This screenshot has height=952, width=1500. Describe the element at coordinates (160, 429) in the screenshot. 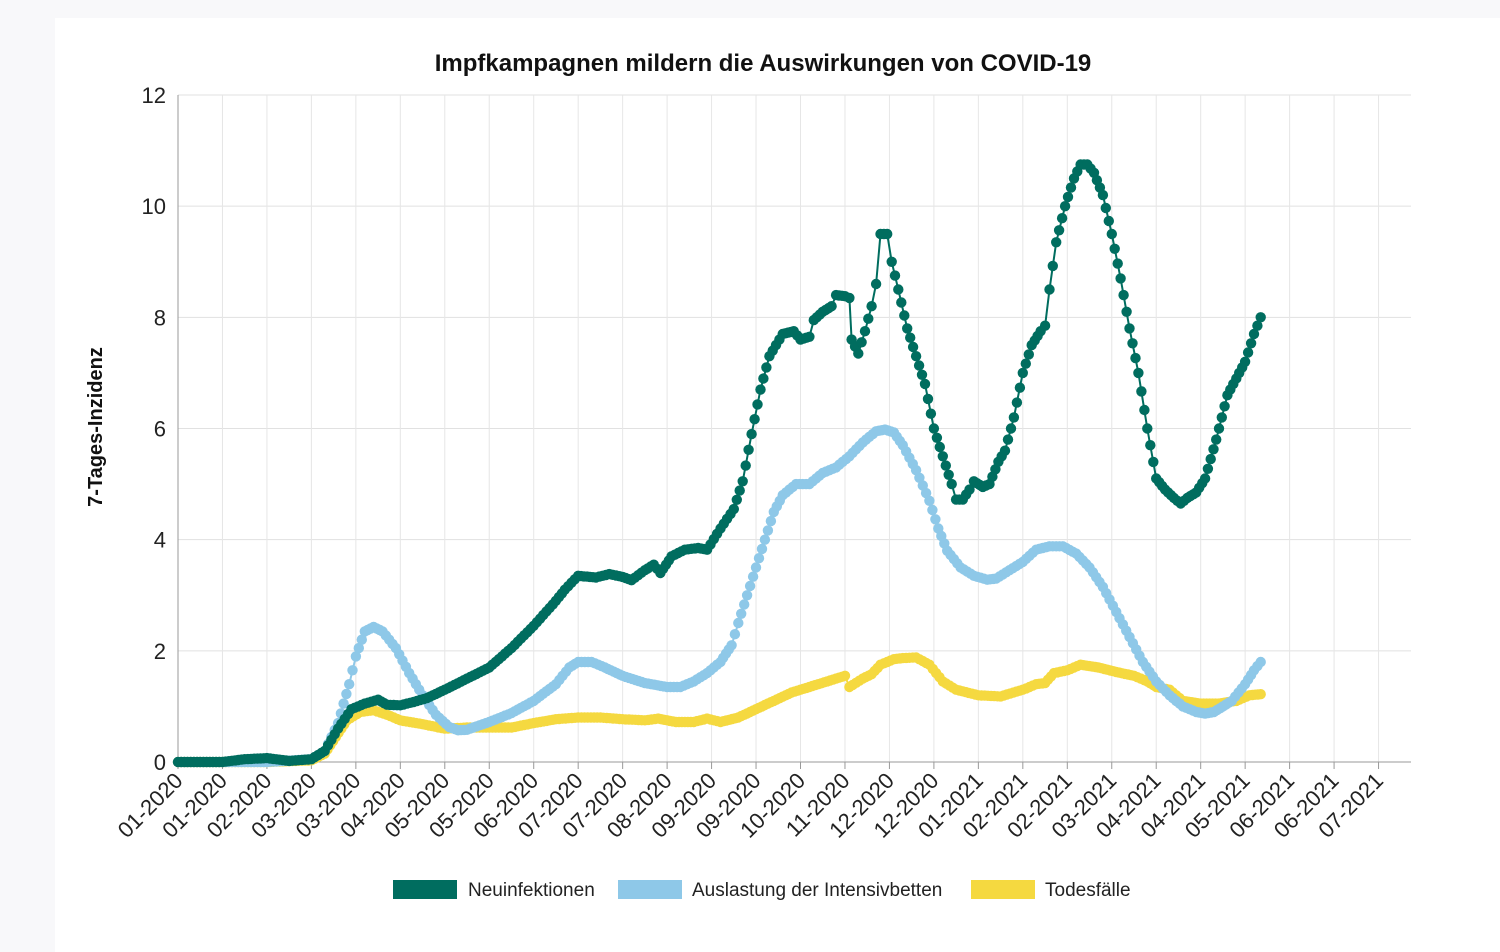

I see `y-tick-label-3: 6` at that location.